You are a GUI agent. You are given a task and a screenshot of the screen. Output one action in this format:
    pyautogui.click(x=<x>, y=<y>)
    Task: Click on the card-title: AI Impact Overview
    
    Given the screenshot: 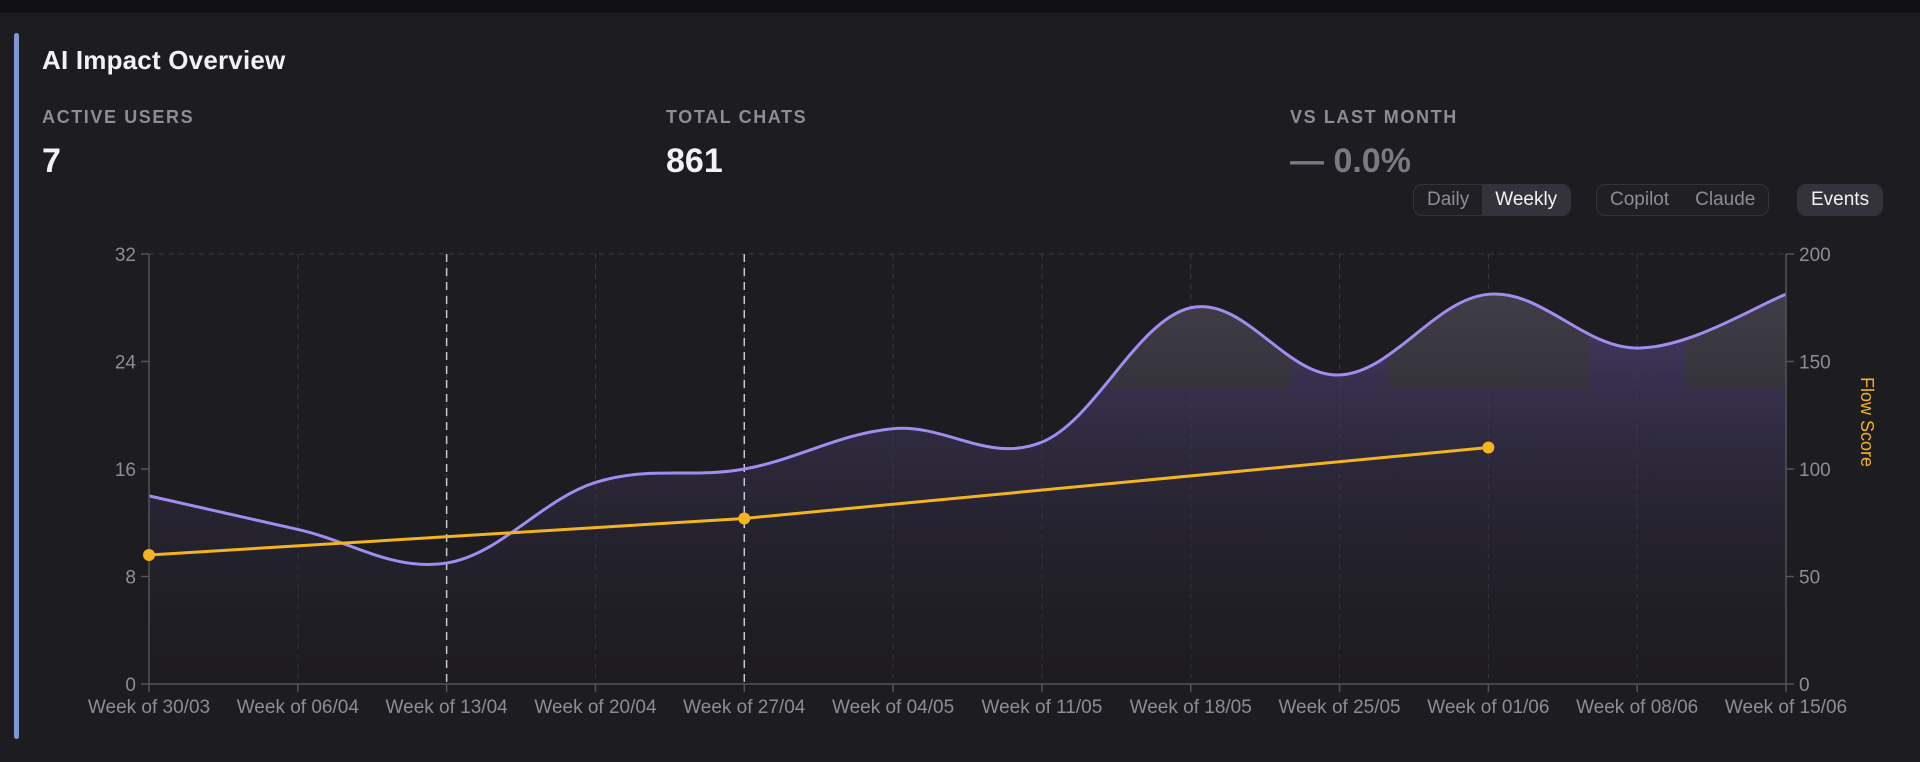 What is the action you would take?
    pyautogui.click(x=164, y=60)
    